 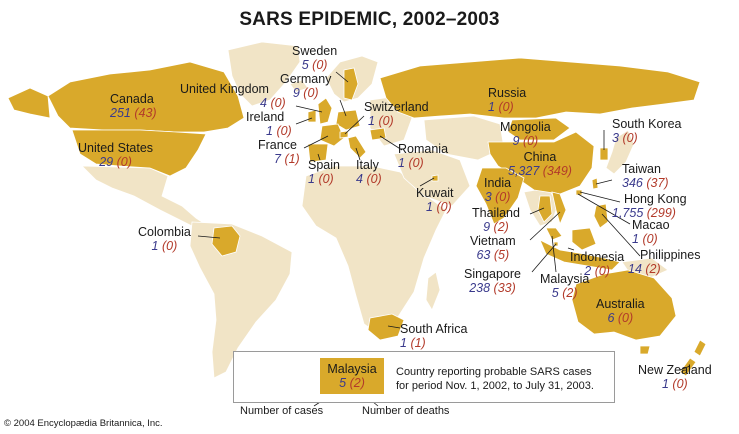 What do you see at coordinates (675, 377) in the screenshot?
I see `label-new-zealand: New Zealand 1 (0)` at bounding box center [675, 377].